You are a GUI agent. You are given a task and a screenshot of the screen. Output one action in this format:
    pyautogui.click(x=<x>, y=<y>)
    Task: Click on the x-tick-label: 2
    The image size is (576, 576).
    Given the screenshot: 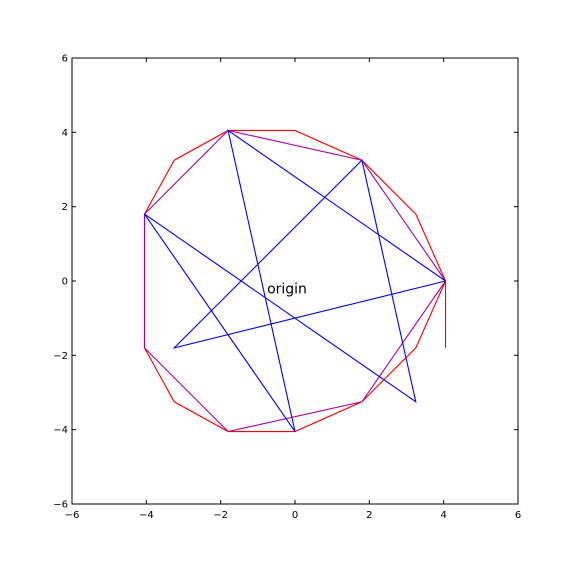 What is the action you would take?
    pyautogui.click(x=369, y=515)
    